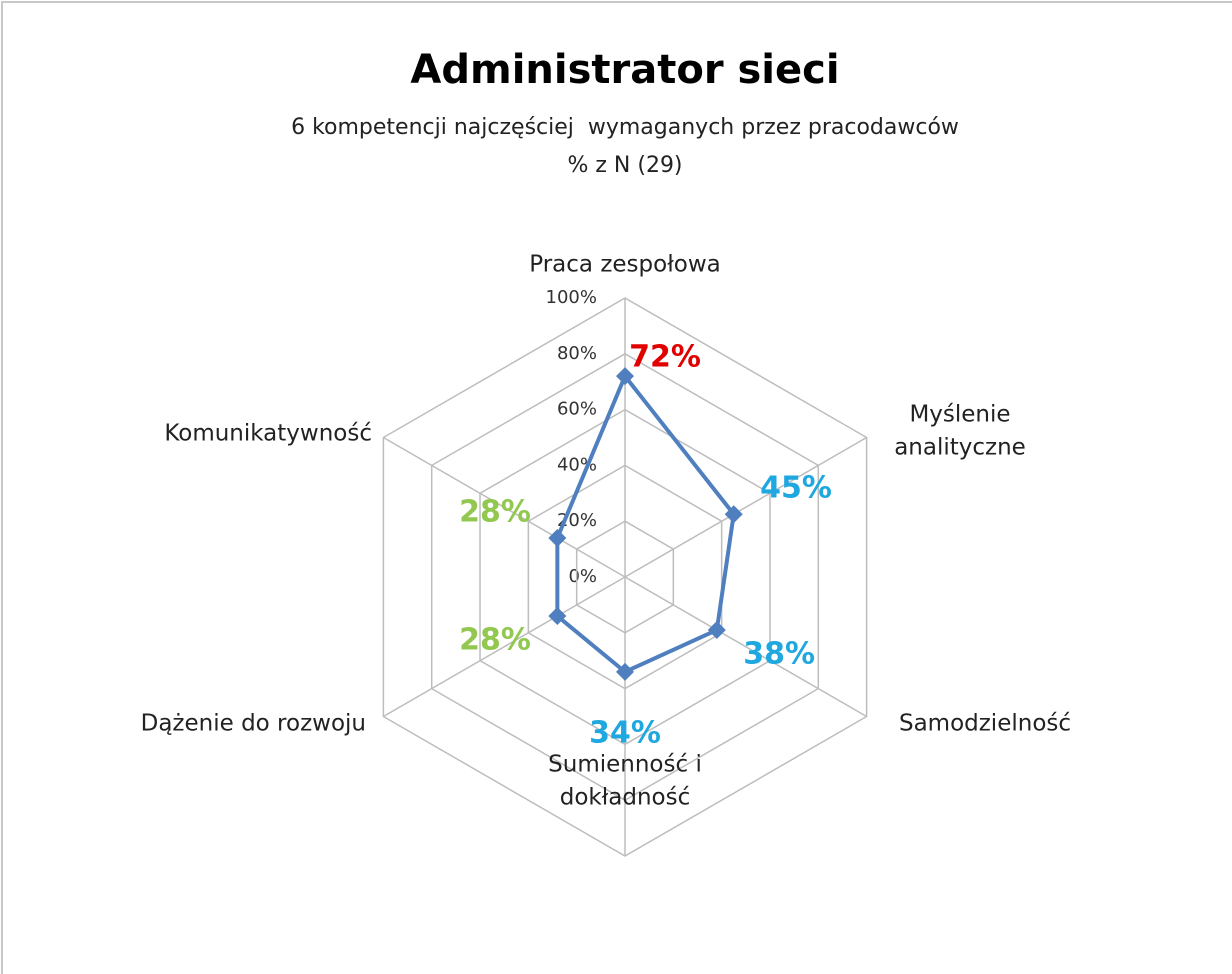 This screenshot has width=1232, height=974. Describe the element at coordinates (624, 70) in the screenshot. I see `chart-title: Administrator sieci` at that location.